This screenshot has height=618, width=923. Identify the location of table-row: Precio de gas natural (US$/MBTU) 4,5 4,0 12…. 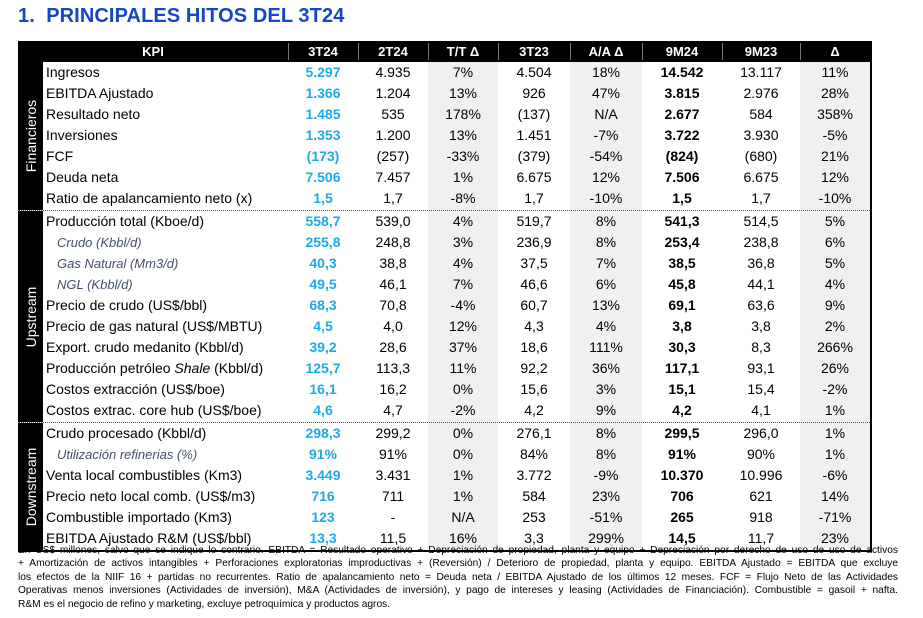
(472, 326).